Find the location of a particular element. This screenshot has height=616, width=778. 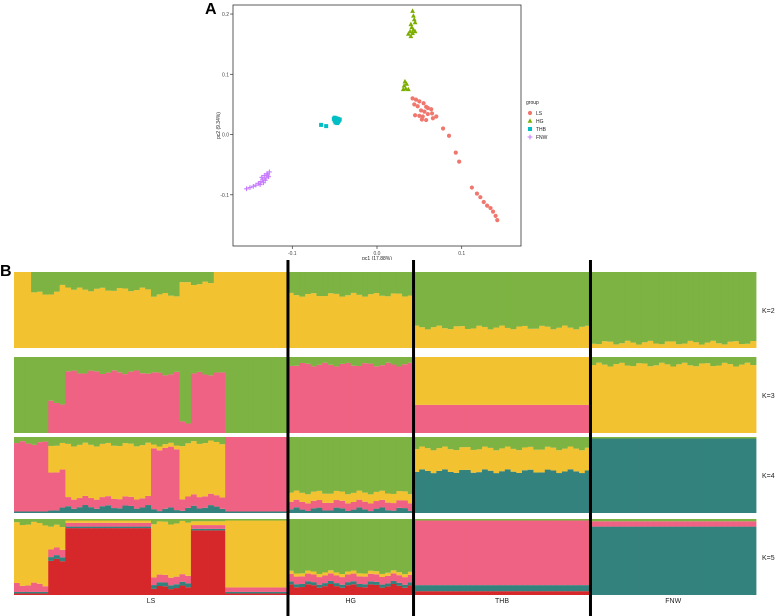

population-label: FNW is located at coordinates (673, 601).